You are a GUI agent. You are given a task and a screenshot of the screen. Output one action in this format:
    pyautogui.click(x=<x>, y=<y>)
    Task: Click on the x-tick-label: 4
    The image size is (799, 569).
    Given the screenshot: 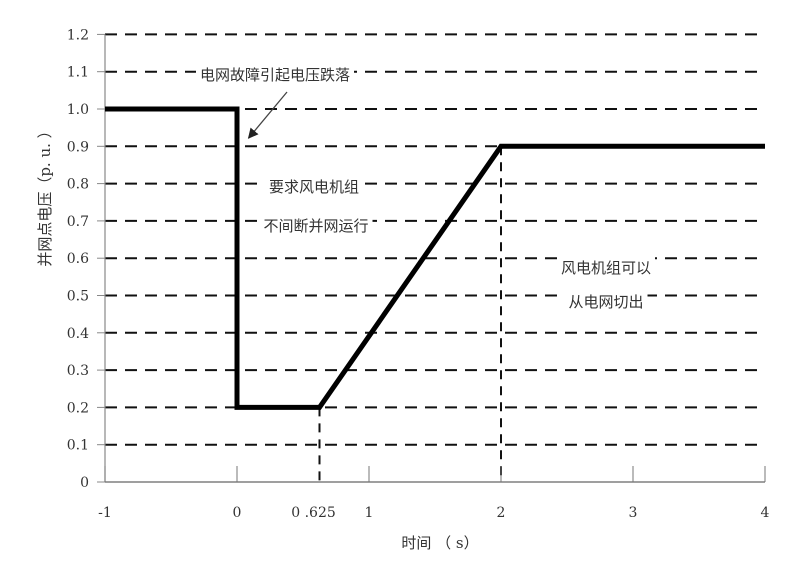 What is the action you would take?
    pyautogui.click(x=765, y=513)
    